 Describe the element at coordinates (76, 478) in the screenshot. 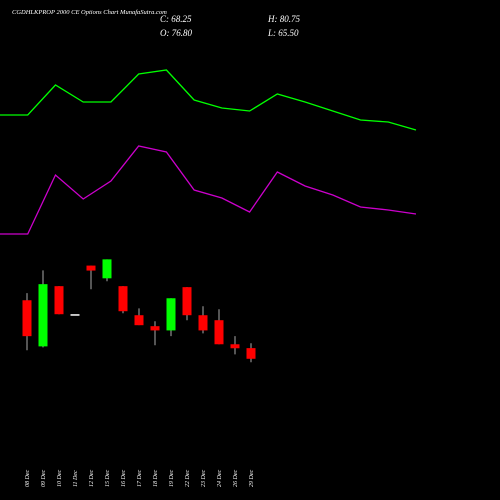

I see `x-tick-label: 11 Dec` at that location.